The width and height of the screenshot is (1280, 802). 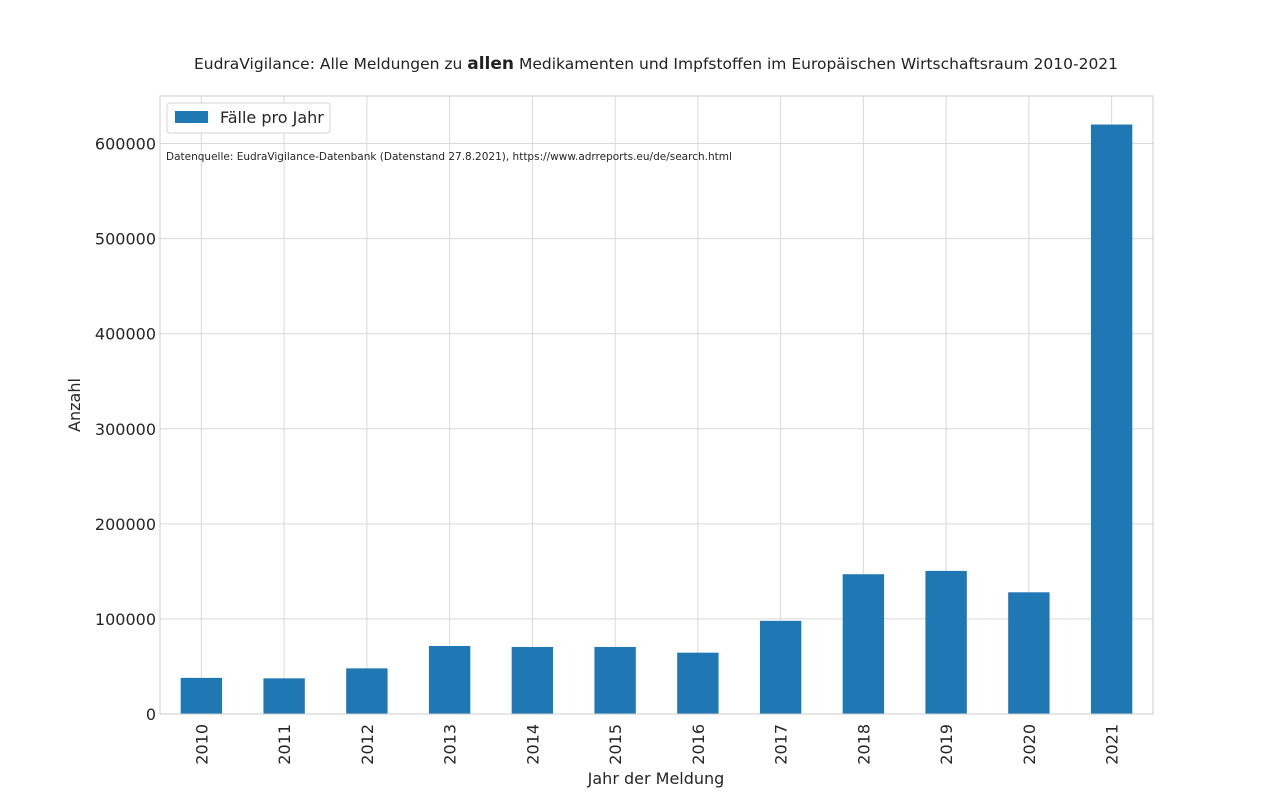 What do you see at coordinates (946, 642) in the screenshot?
I see `bar-2019` at bounding box center [946, 642].